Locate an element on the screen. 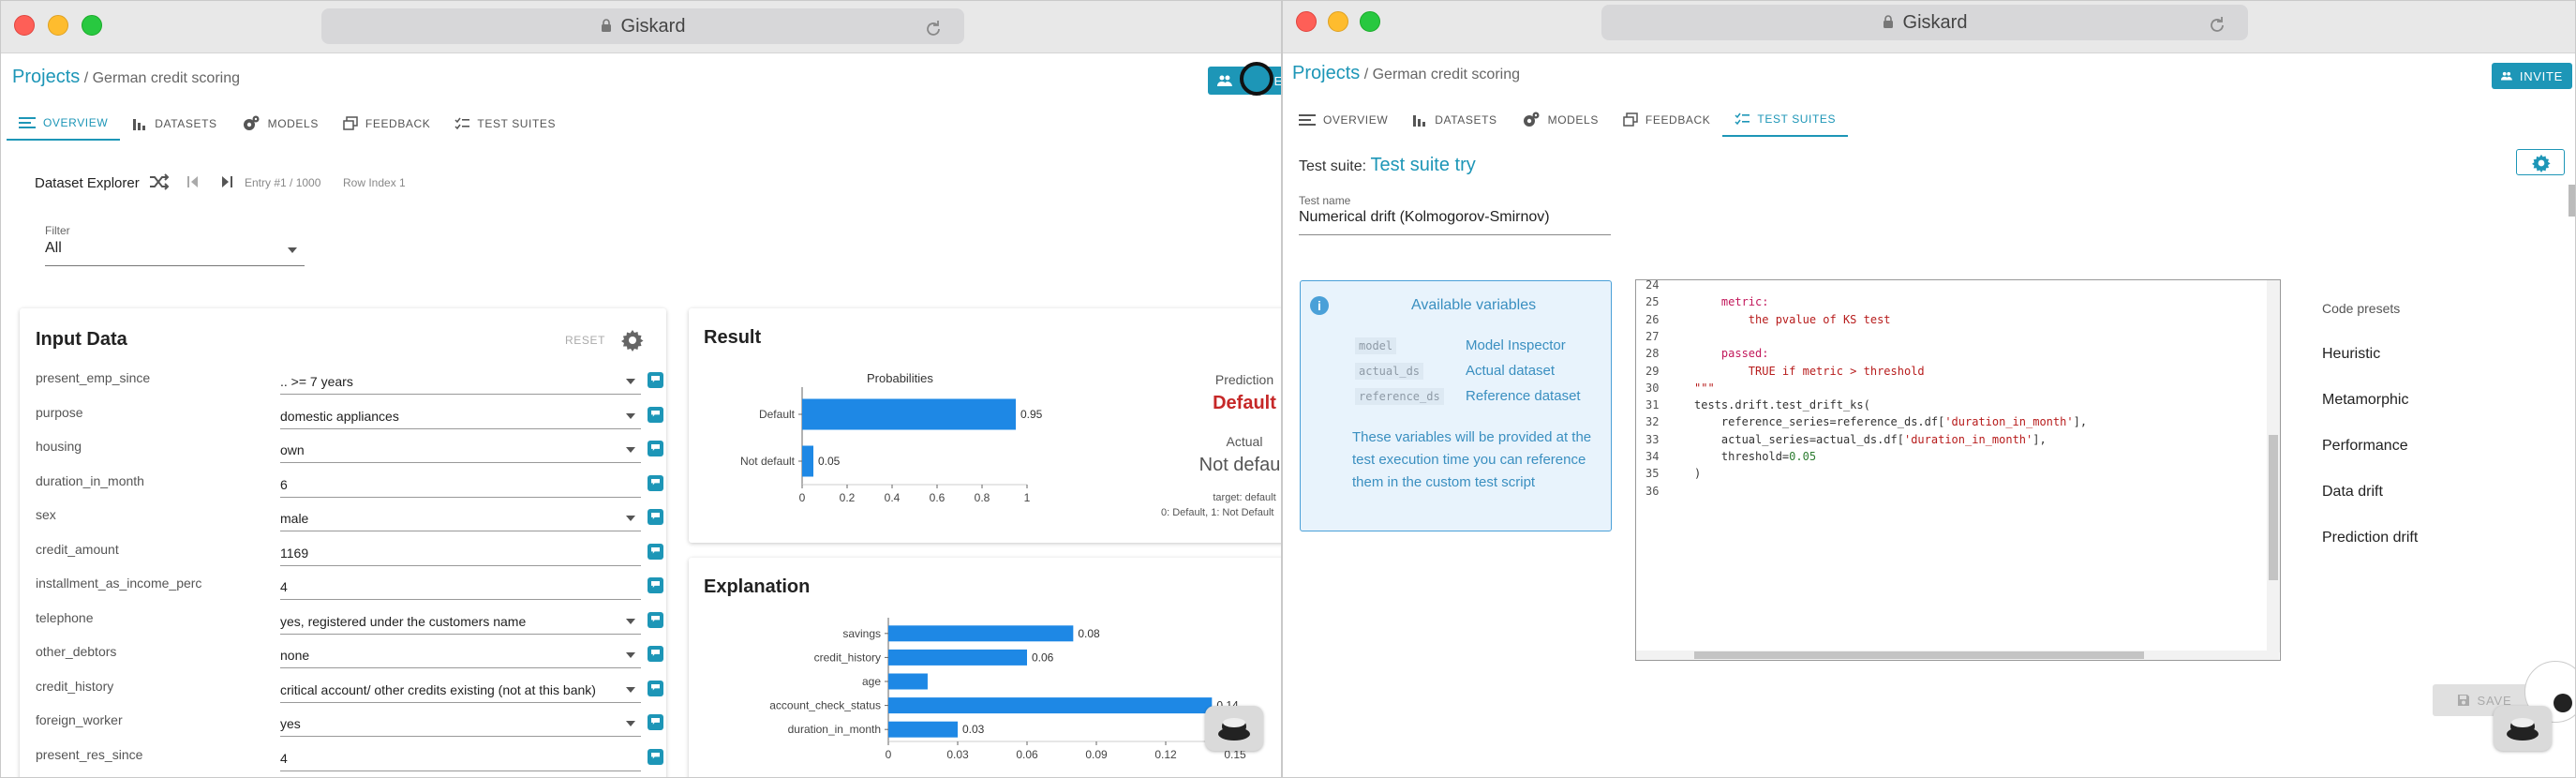 The height and width of the screenshot is (778, 2576). test-name-input: Numerical drift (Kolmogorov-Smirnov) is located at coordinates (1455, 222).